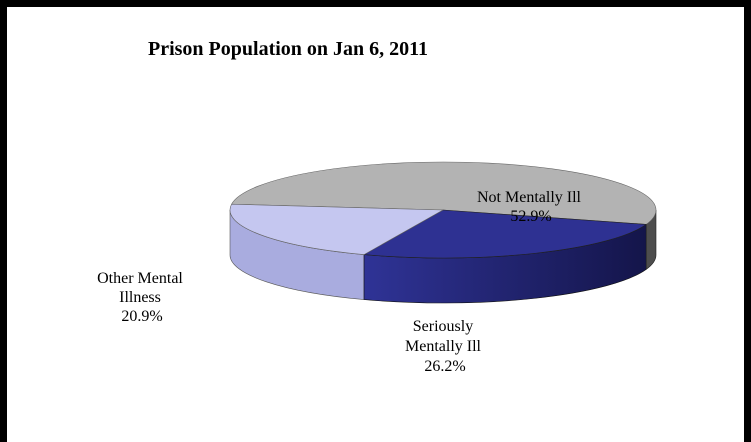 Image resolution: width=751 pixels, height=442 pixels. I want to click on pie-slice-seriously-mentally-ill, so click(505, 234).